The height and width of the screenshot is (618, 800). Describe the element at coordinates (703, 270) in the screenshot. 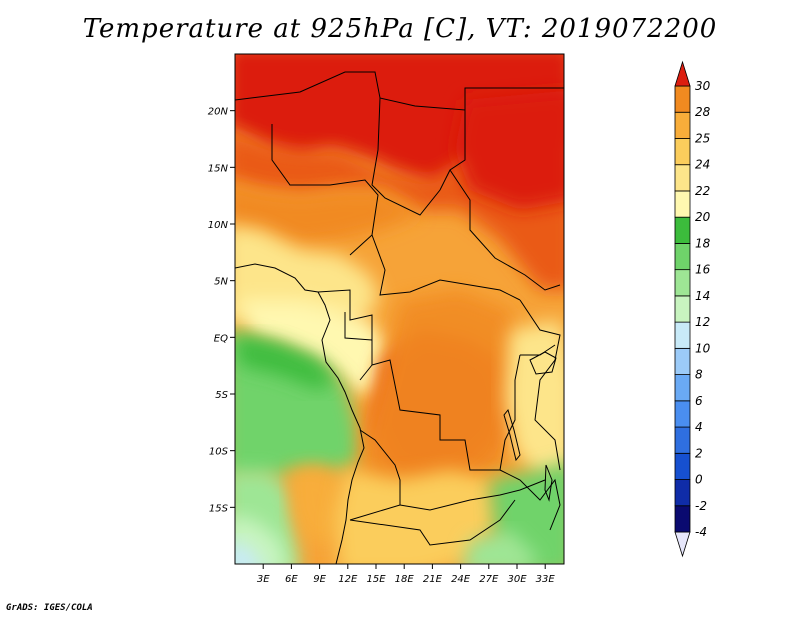

I see `colorbar-label: 16` at that location.